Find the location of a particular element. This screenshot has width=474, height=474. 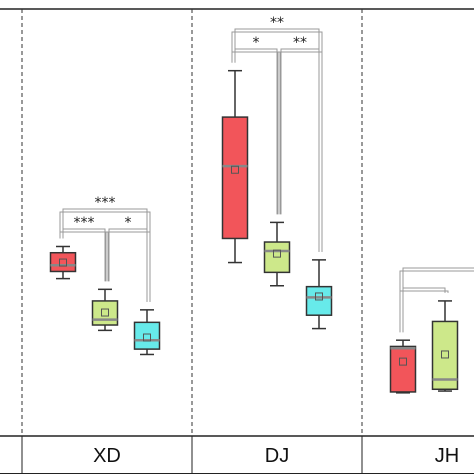

category-labels: XD DJ JH is located at coordinates (276, 456).